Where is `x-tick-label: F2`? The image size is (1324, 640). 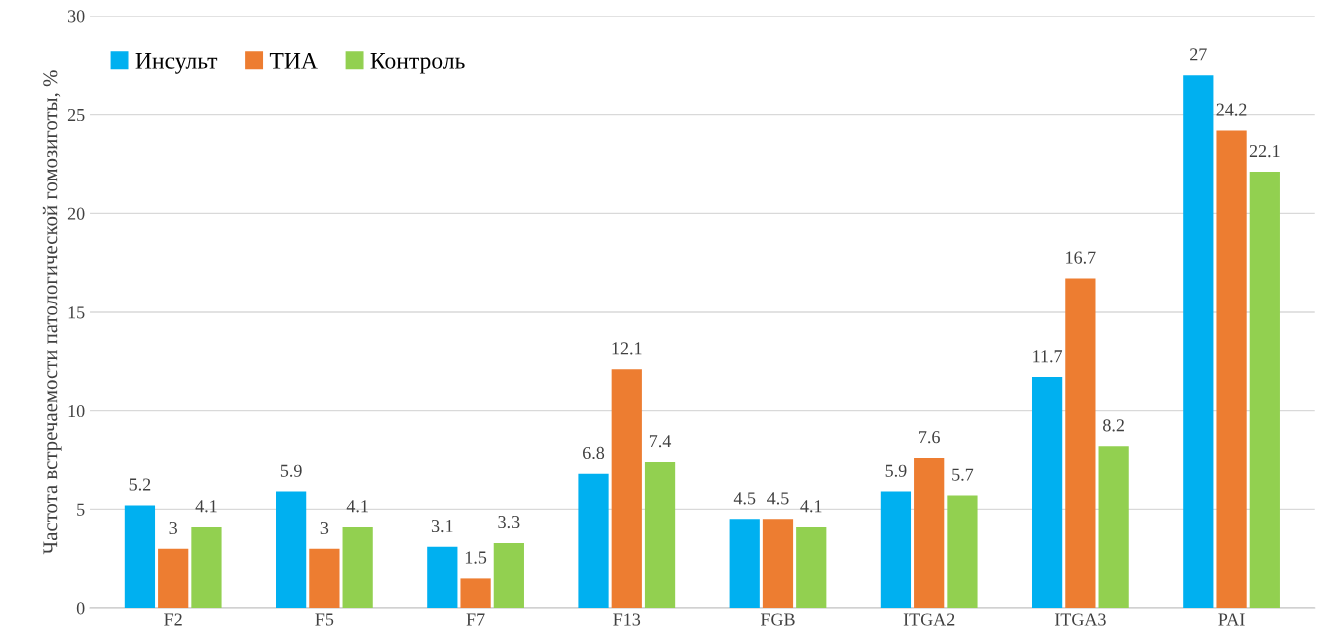 x-tick-label: F2 is located at coordinates (173, 619).